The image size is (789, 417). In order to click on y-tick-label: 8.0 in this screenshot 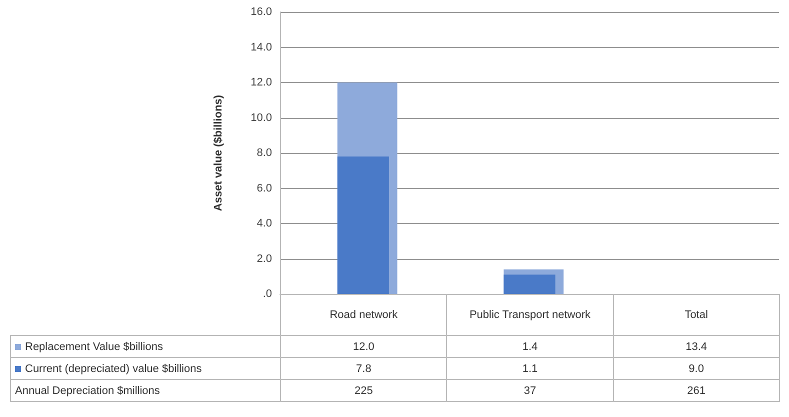, I will do `click(264, 153)`.